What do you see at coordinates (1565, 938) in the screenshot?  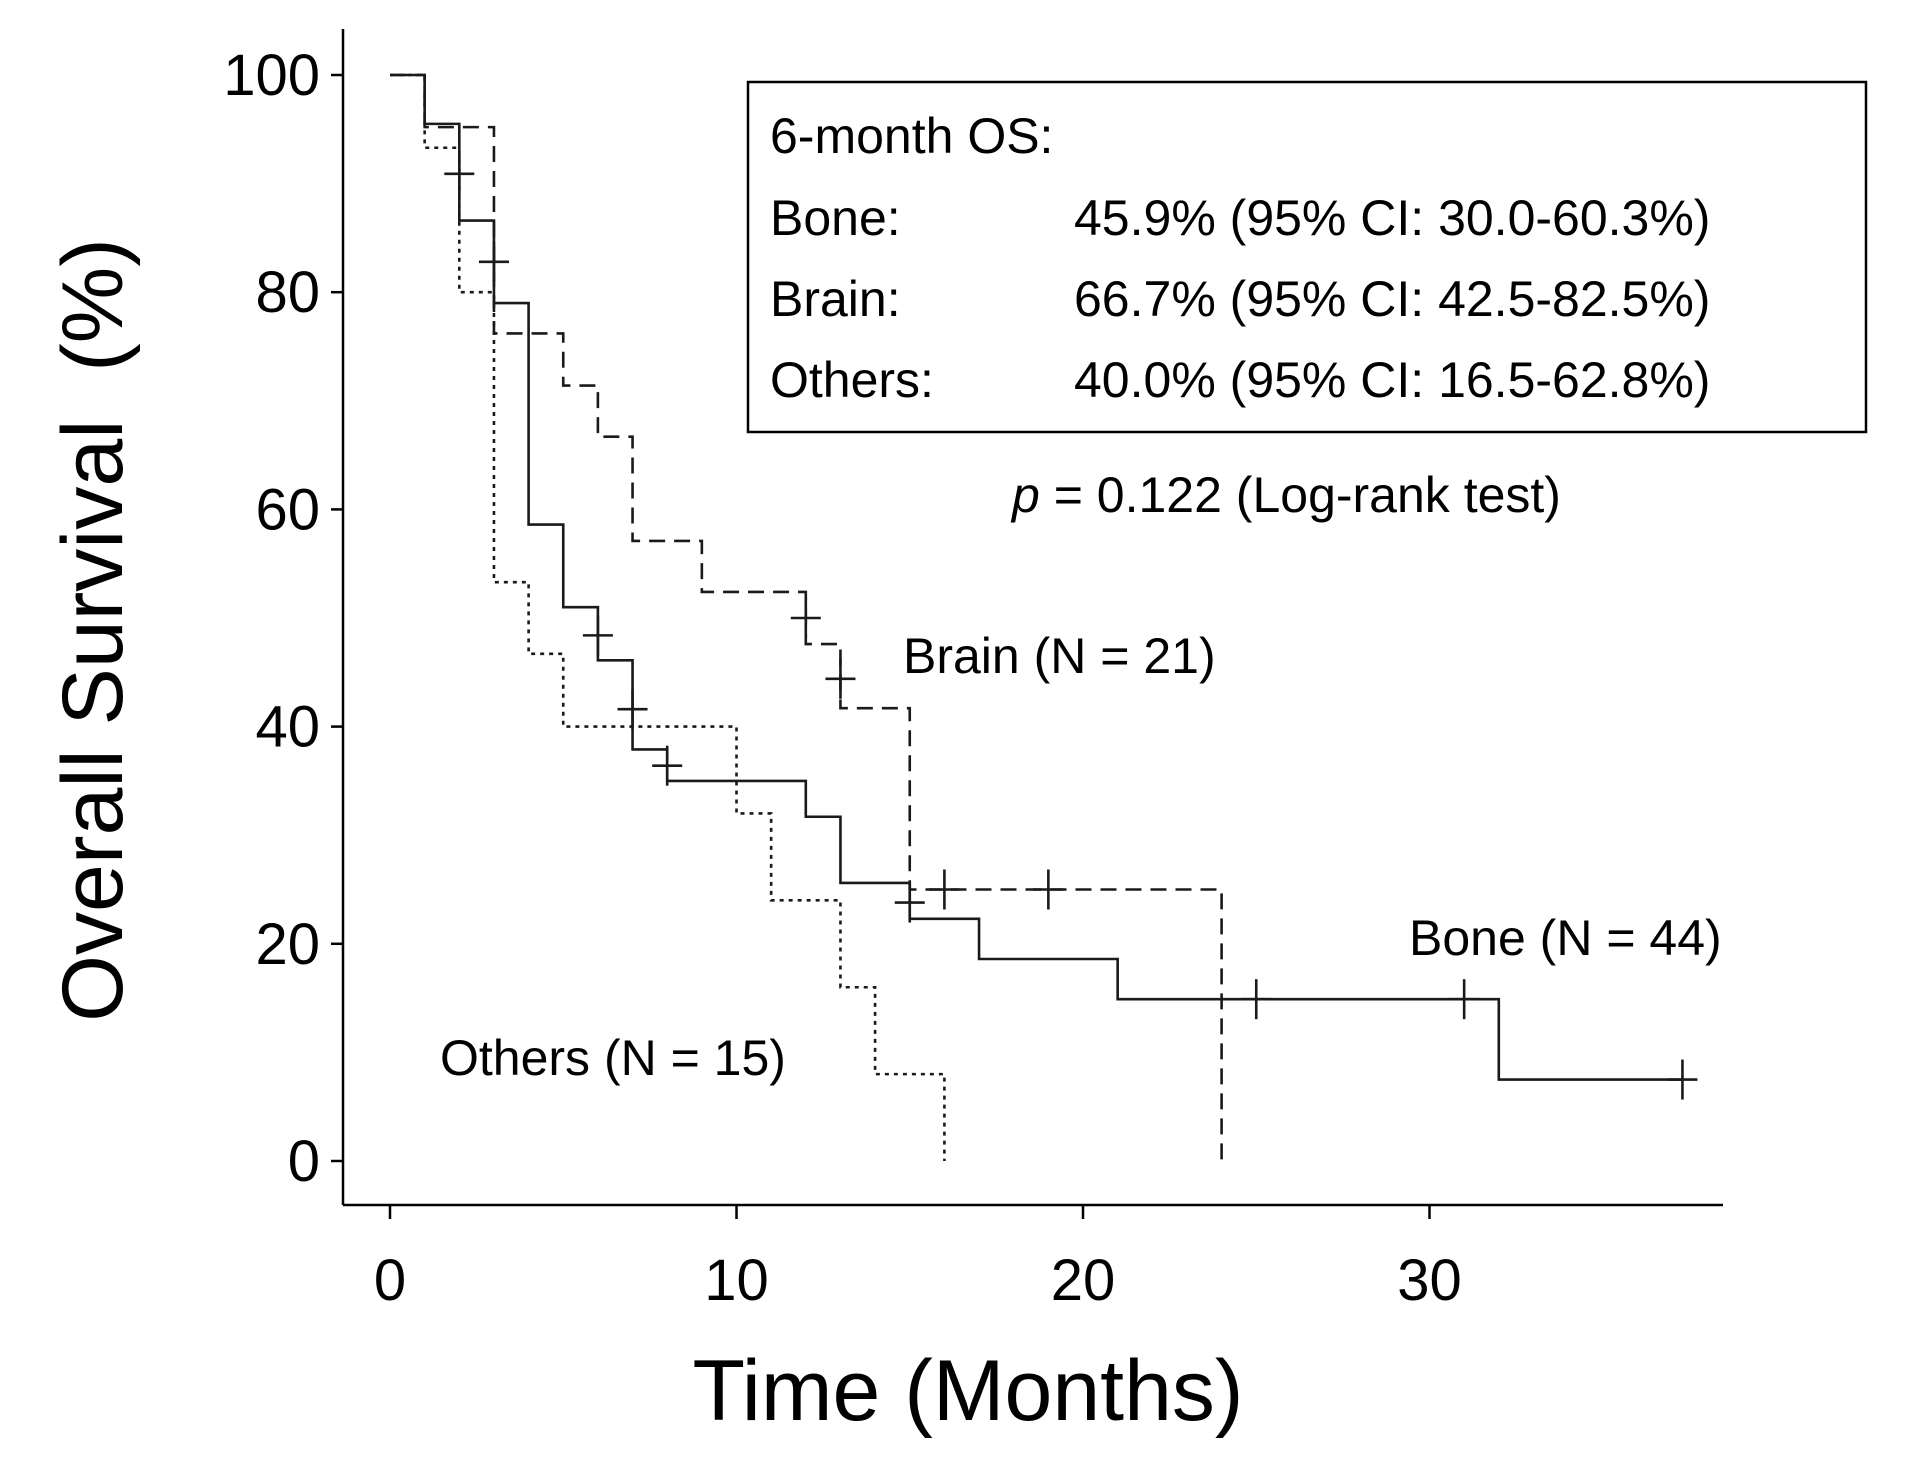 I see `bone-series-label: Bone (N = 44)` at bounding box center [1565, 938].